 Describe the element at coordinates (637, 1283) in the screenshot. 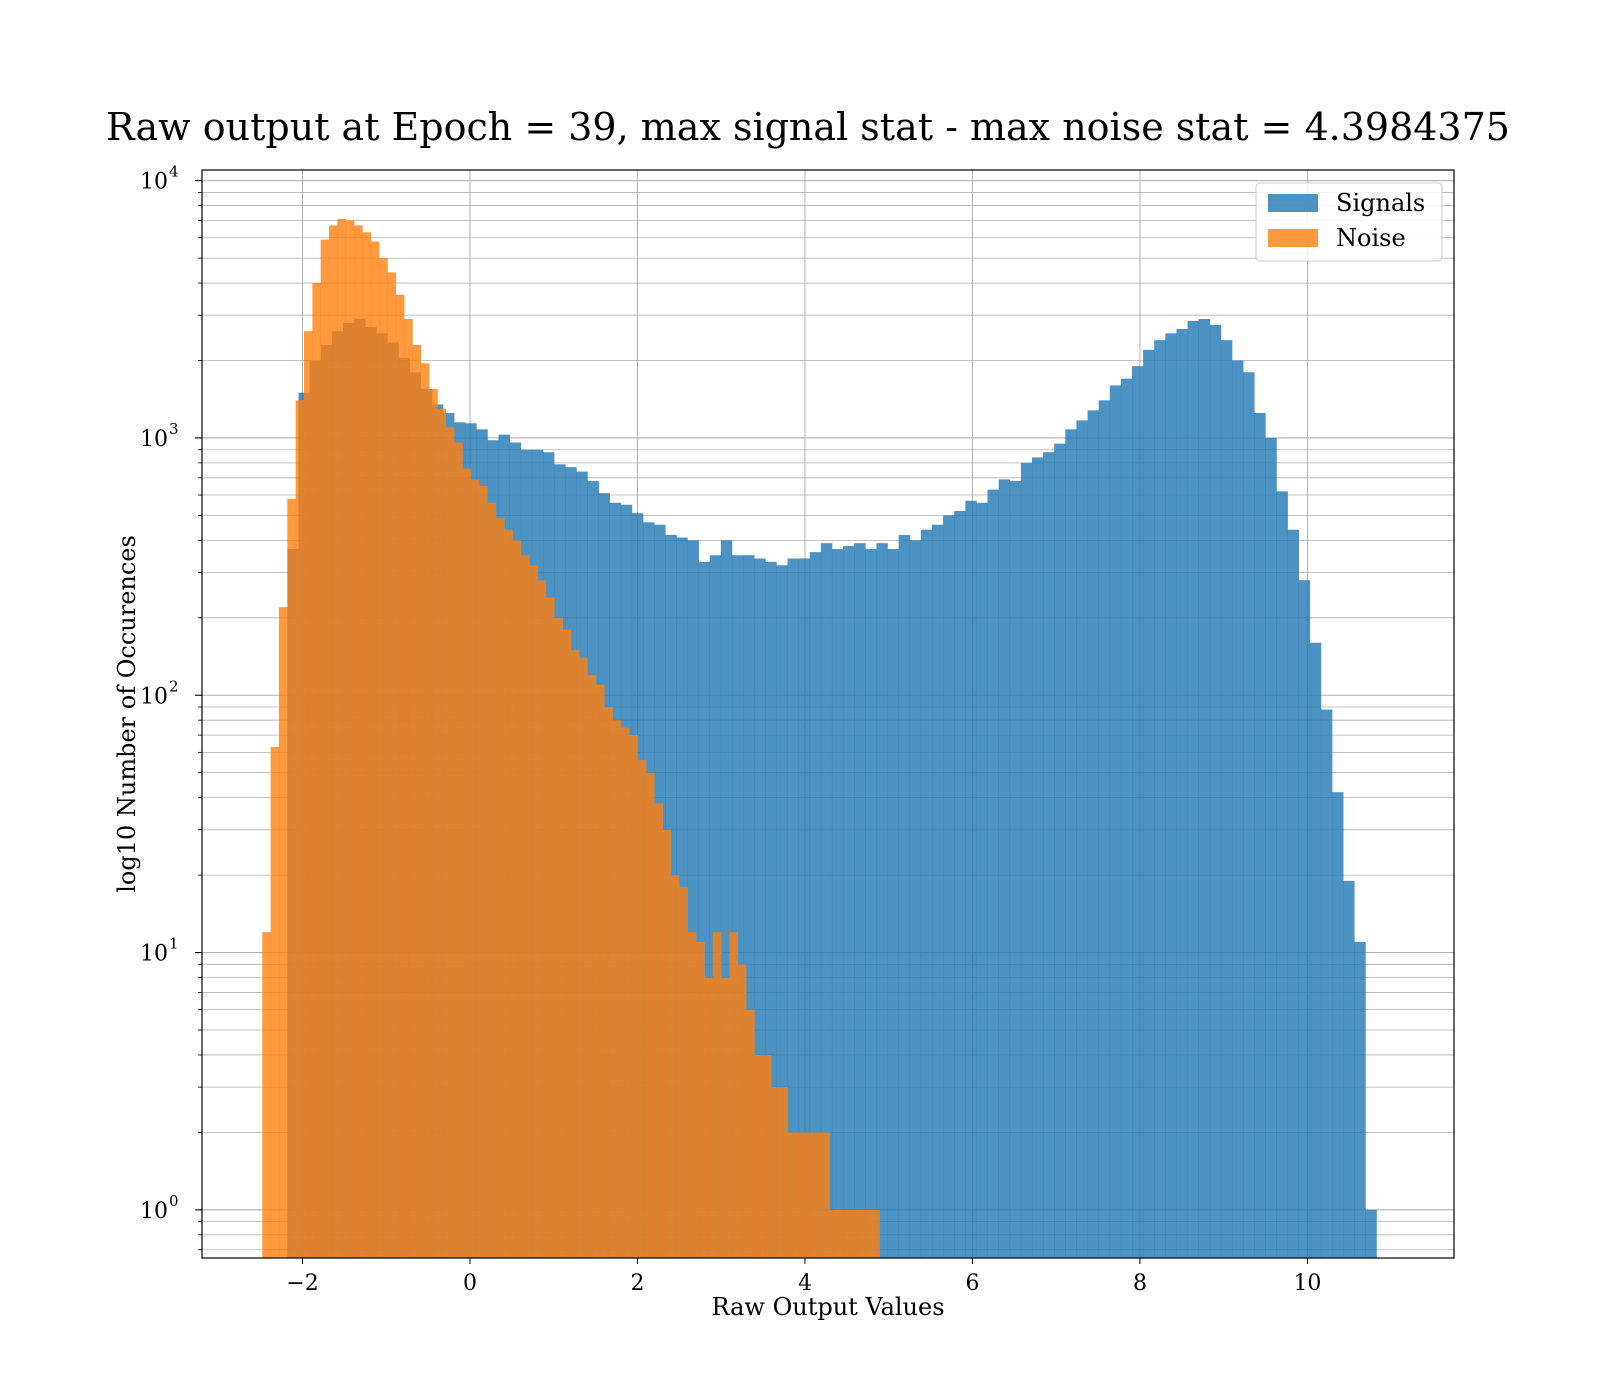

I see `x-tick-label: 2` at that location.